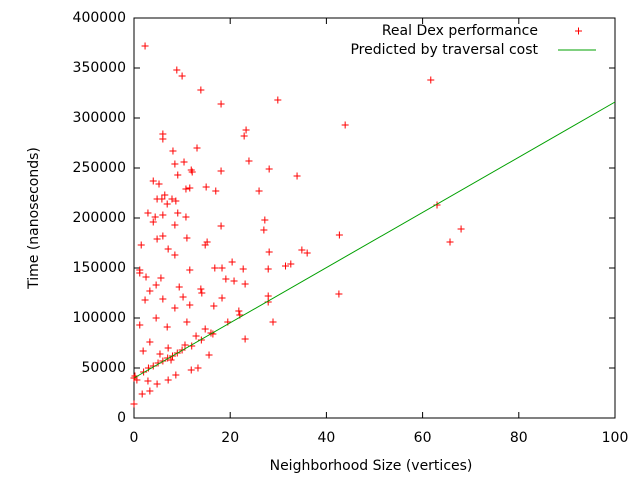  Describe the element at coordinates (121, 418) in the screenshot. I see `y-tick-label: 0` at that location.